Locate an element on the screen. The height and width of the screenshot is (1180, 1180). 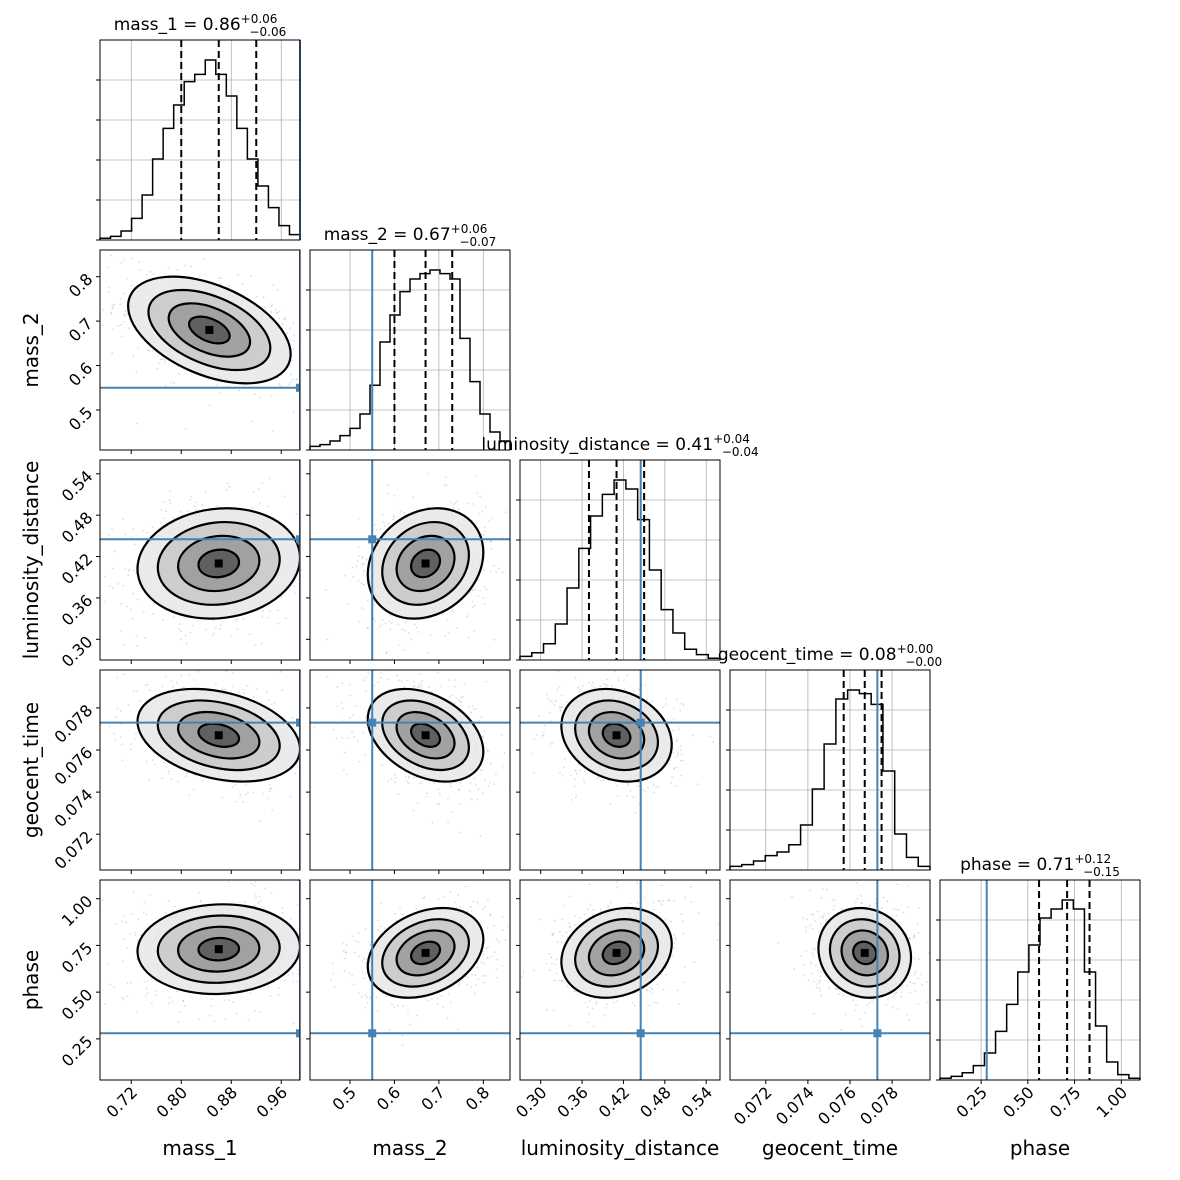
panel-luminosity_distance-geocent_time is located at coordinates (611, 767).